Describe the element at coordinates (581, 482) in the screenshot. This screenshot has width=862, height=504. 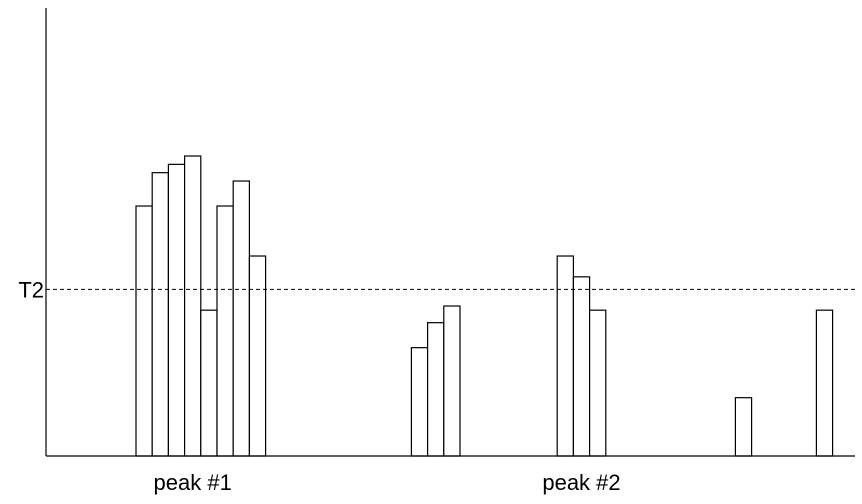
I see `annotation-peak-2: peak #2` at that location.